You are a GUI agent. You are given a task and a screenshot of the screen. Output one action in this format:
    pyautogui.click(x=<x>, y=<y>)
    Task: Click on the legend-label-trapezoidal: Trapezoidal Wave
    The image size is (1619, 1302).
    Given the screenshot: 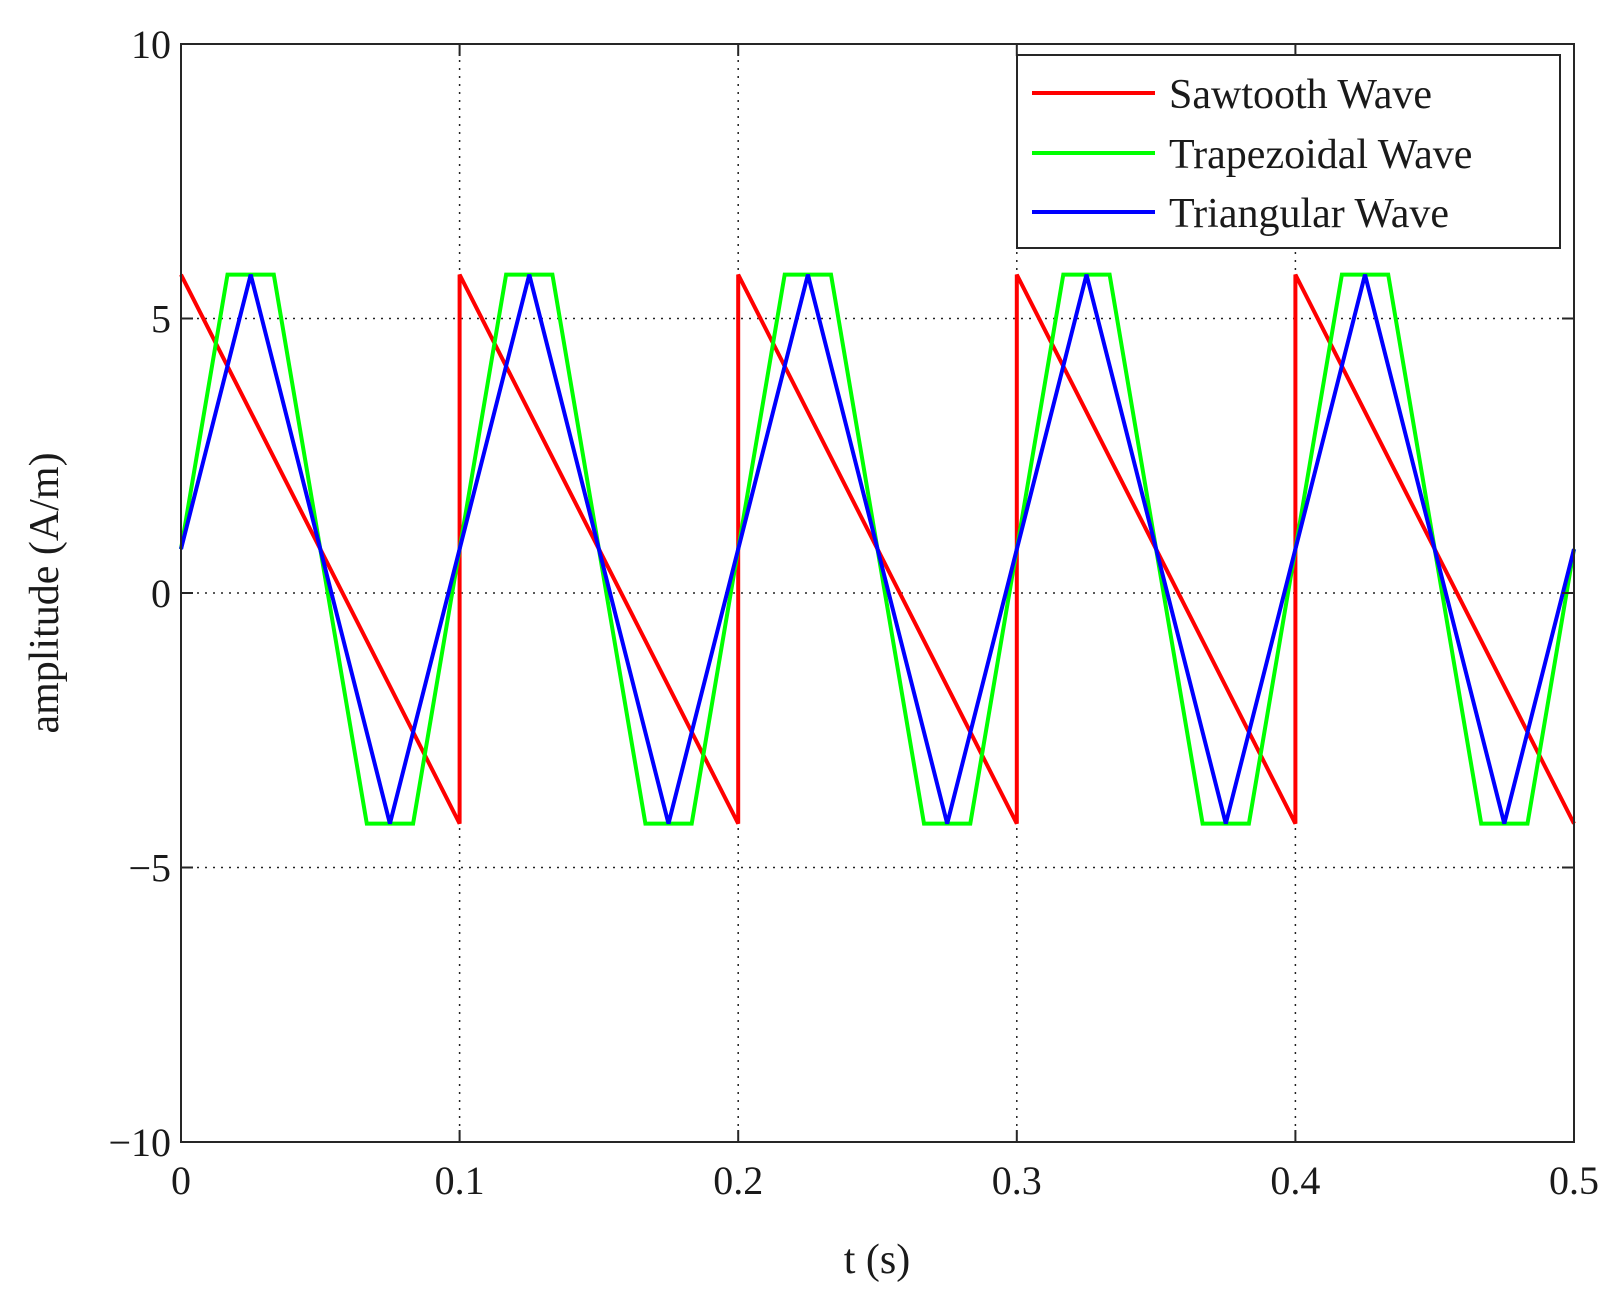 What is the action you would take?
    pyautogui.click(x=1320, y=155)
    